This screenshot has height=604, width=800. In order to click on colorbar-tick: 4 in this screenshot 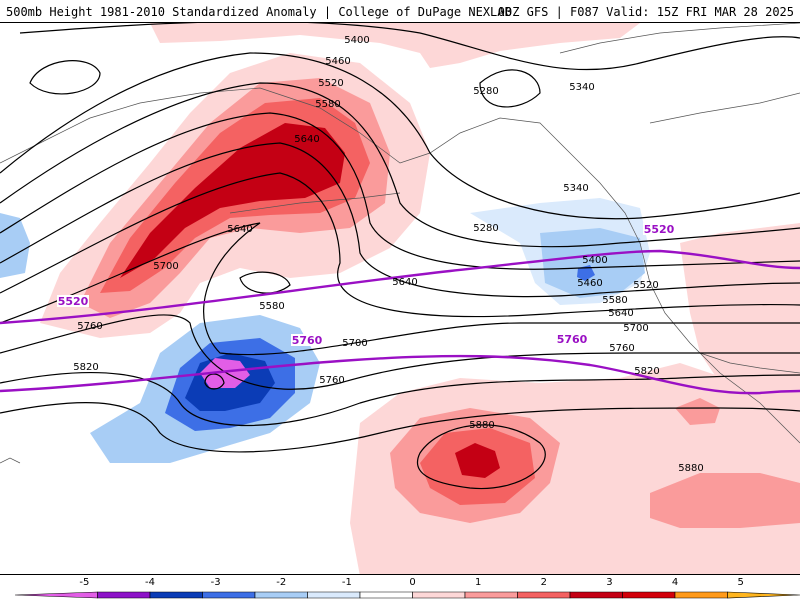, I will do `click(675, 582)`.